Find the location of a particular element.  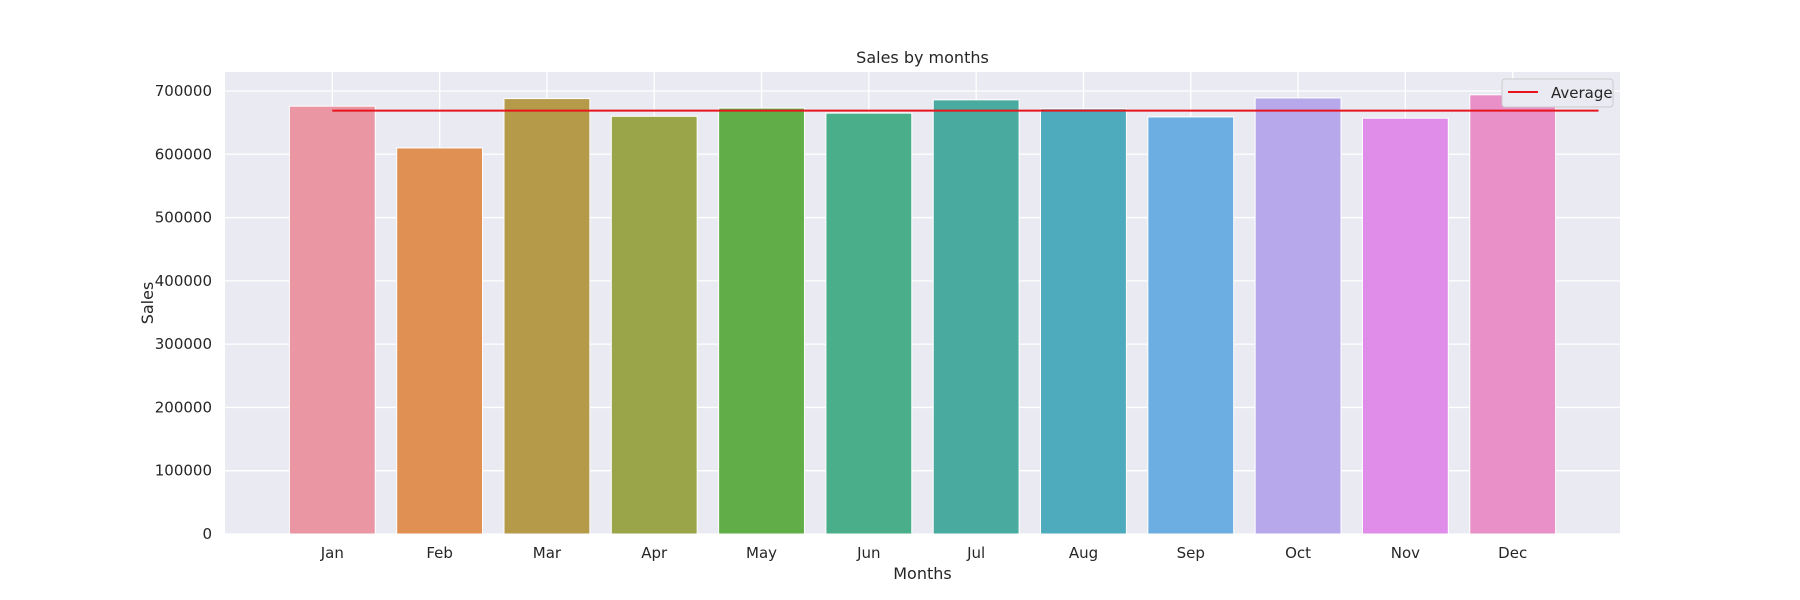

bar-apr is located at coordinates (654, 325).